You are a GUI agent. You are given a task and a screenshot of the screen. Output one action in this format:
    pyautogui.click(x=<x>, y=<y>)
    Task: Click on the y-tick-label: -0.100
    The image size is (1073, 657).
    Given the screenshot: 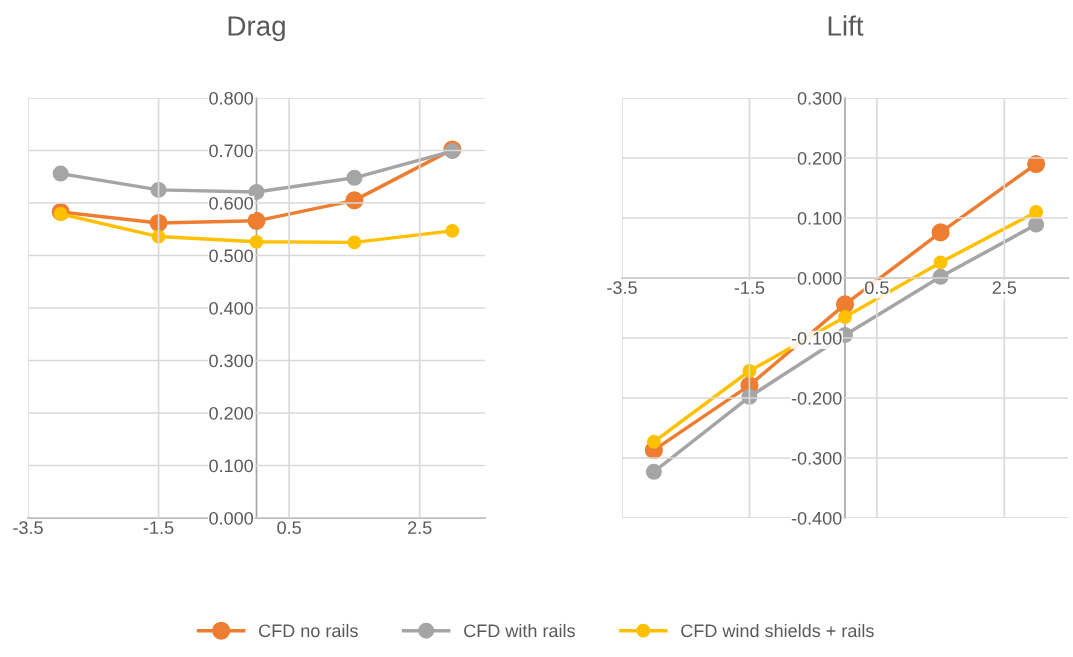 What is the action you would take?
    pyautogui.click(x=816, y=338)
    